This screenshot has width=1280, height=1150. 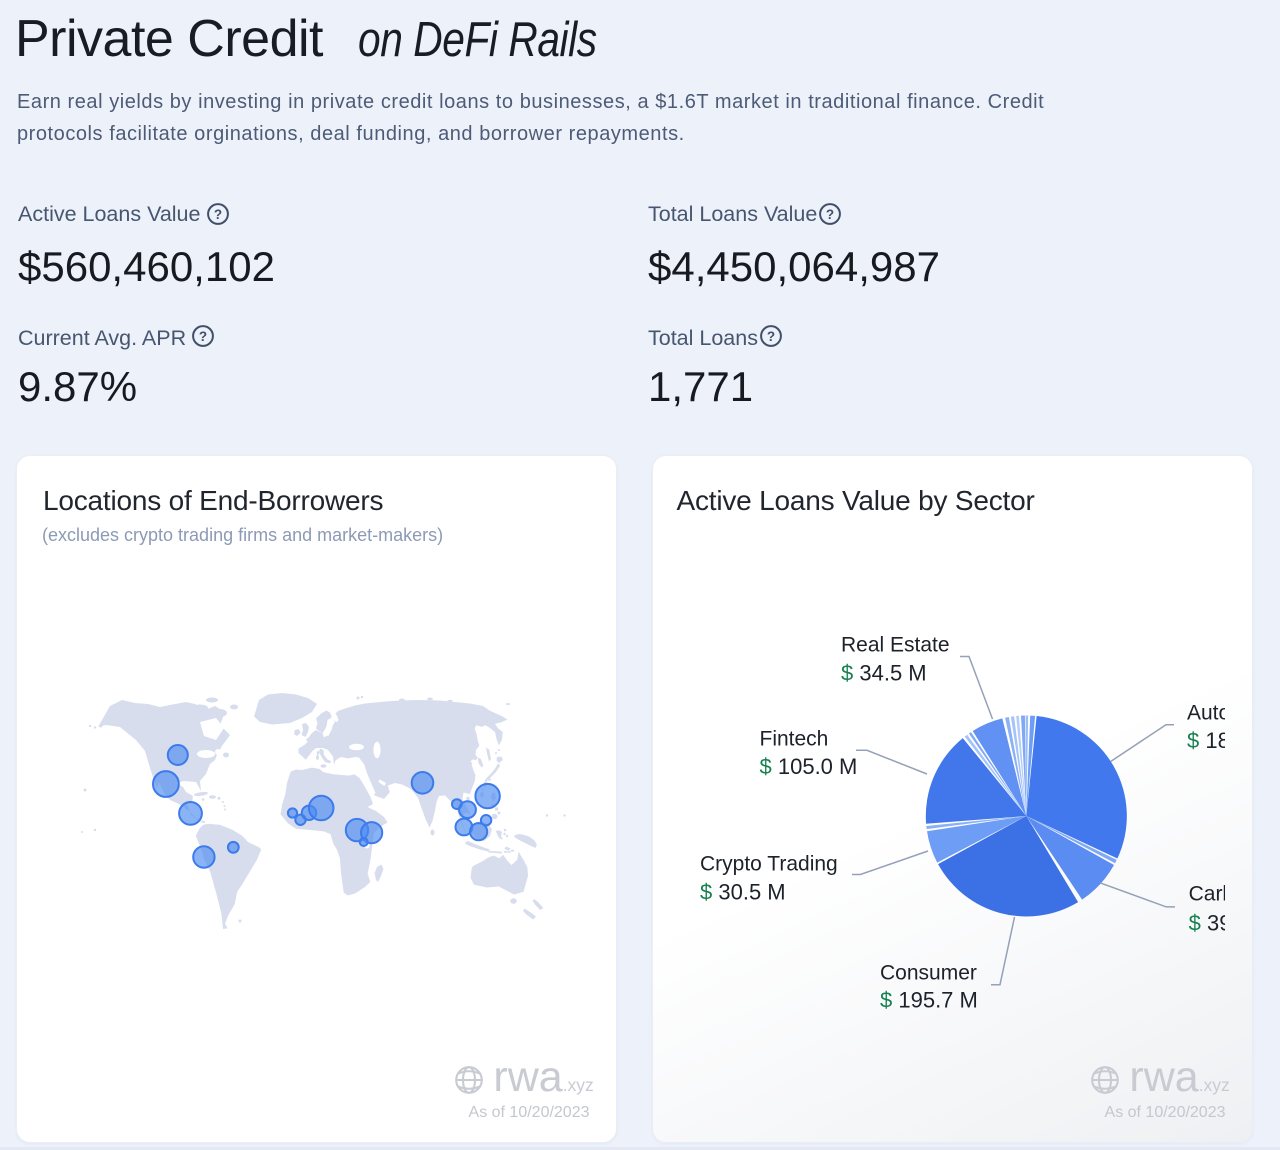 I want to click on svg-text: Fintech, so click(x=794, y=738).